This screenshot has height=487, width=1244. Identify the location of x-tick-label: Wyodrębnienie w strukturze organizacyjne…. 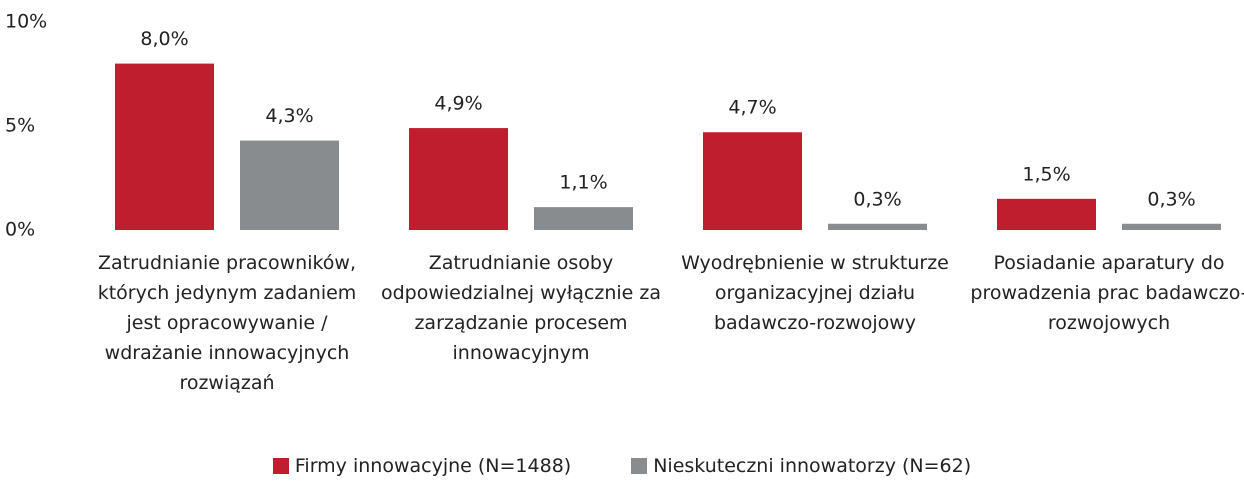
(815, 293).